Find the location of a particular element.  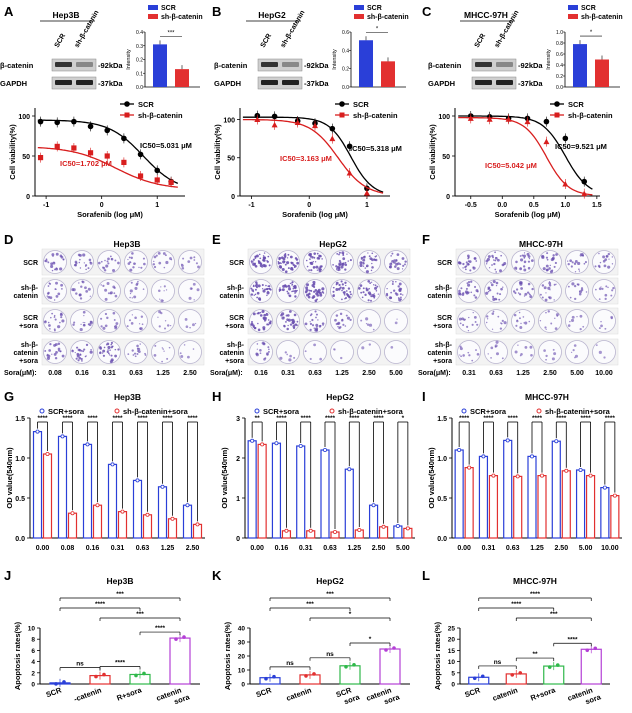

category-label: SCR is located at coordinates (472, 692).